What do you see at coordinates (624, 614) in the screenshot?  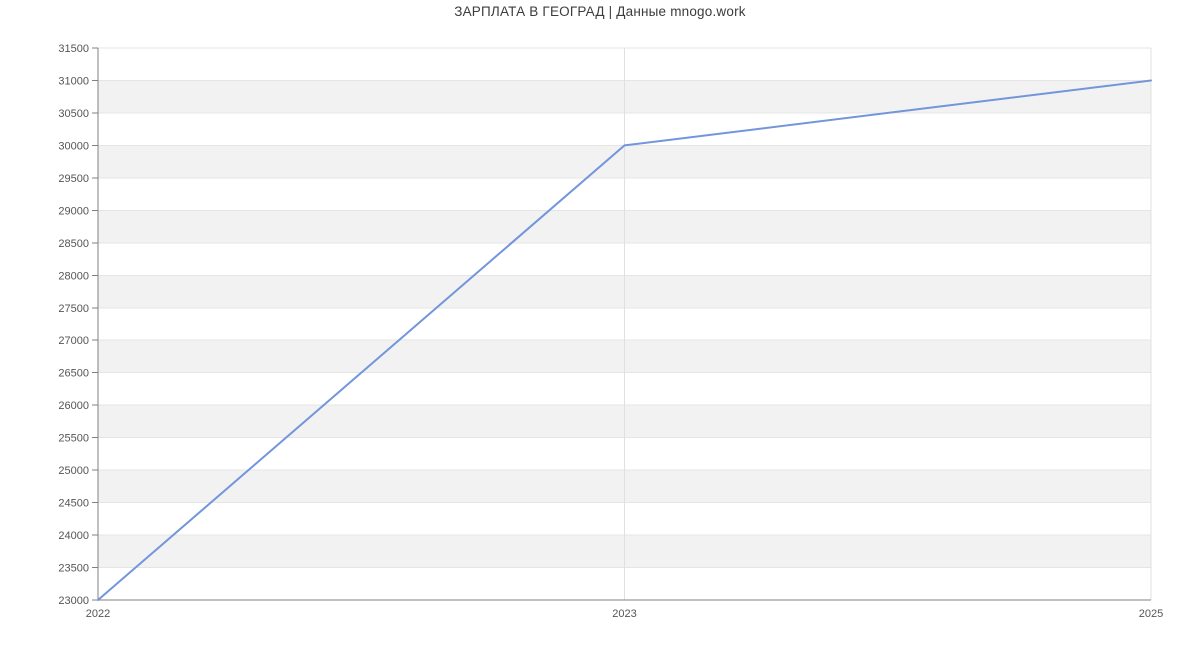 I see `x-tick-label: 2023` at bounding box center [624, 614].